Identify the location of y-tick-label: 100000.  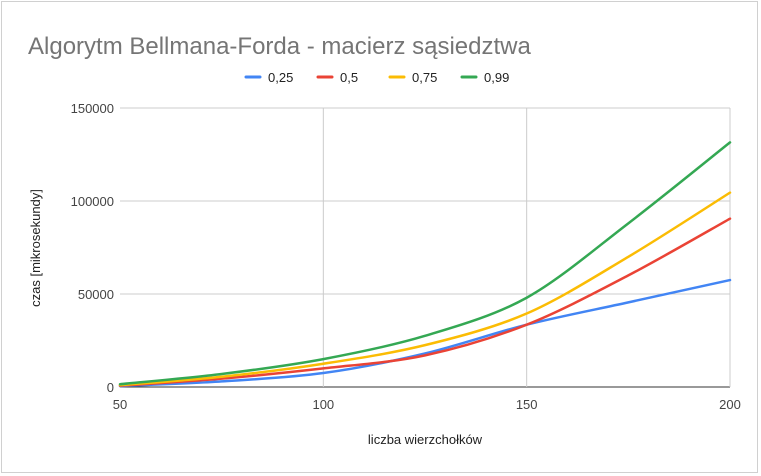
(92, 201).